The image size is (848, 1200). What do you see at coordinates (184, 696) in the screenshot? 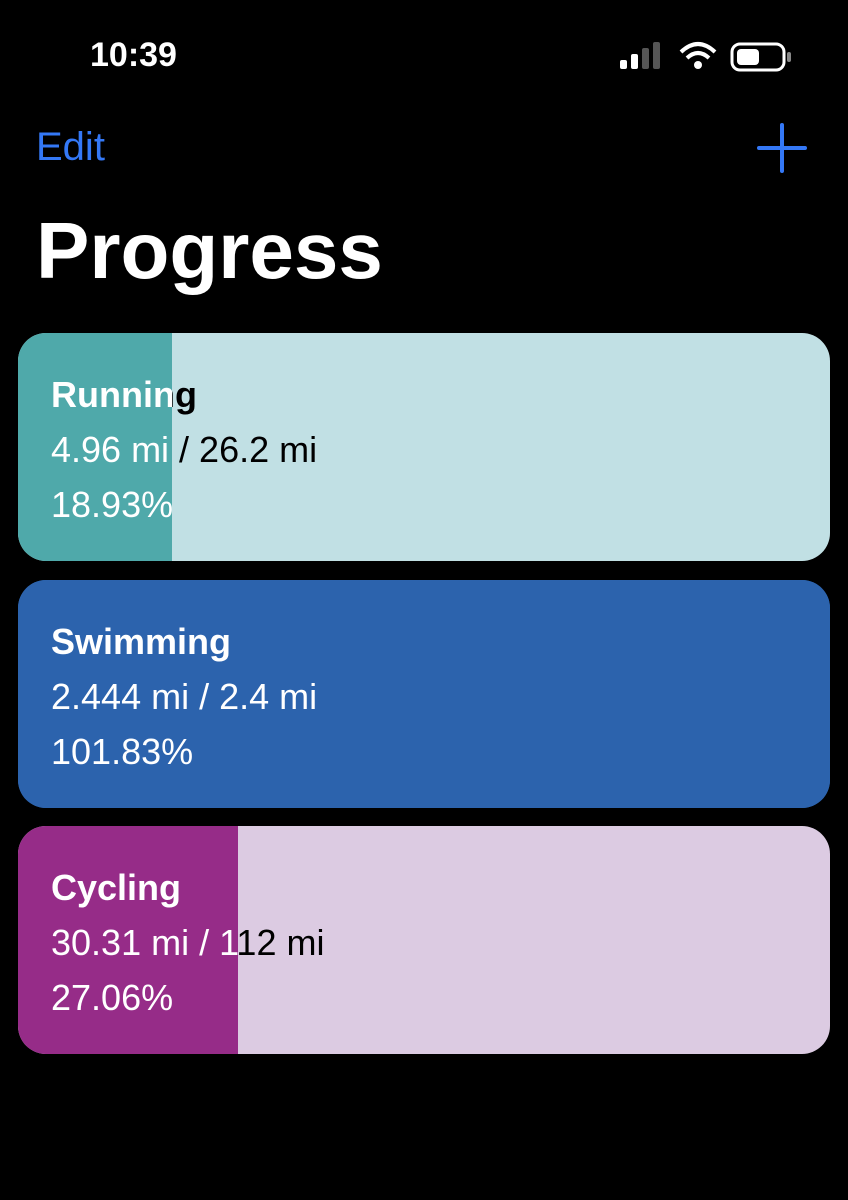
I see `distance: 2.444 mi / 2.4 mi` at bounding box center [184, 696].